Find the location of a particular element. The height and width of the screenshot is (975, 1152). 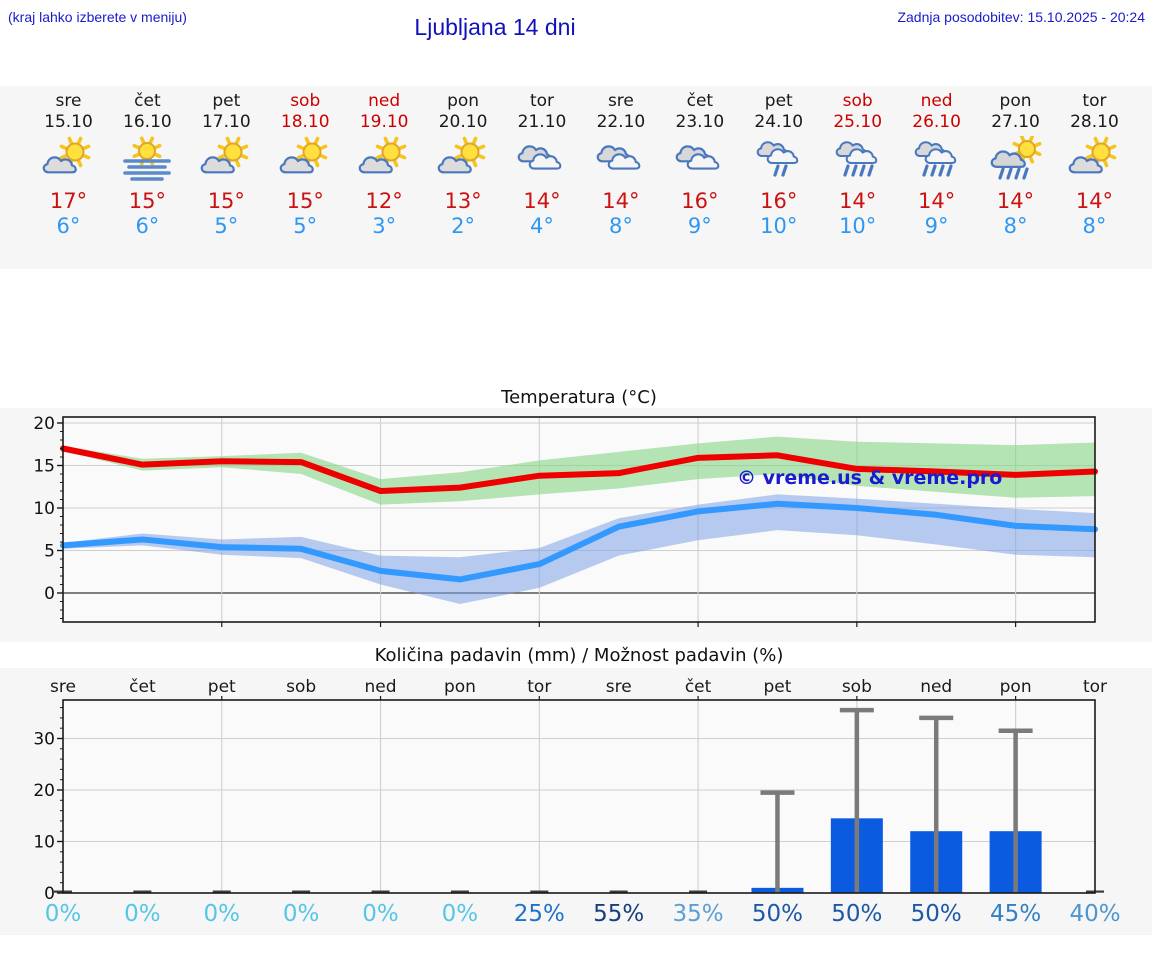

temp-high: 15° is located at coordinates (147, 201).